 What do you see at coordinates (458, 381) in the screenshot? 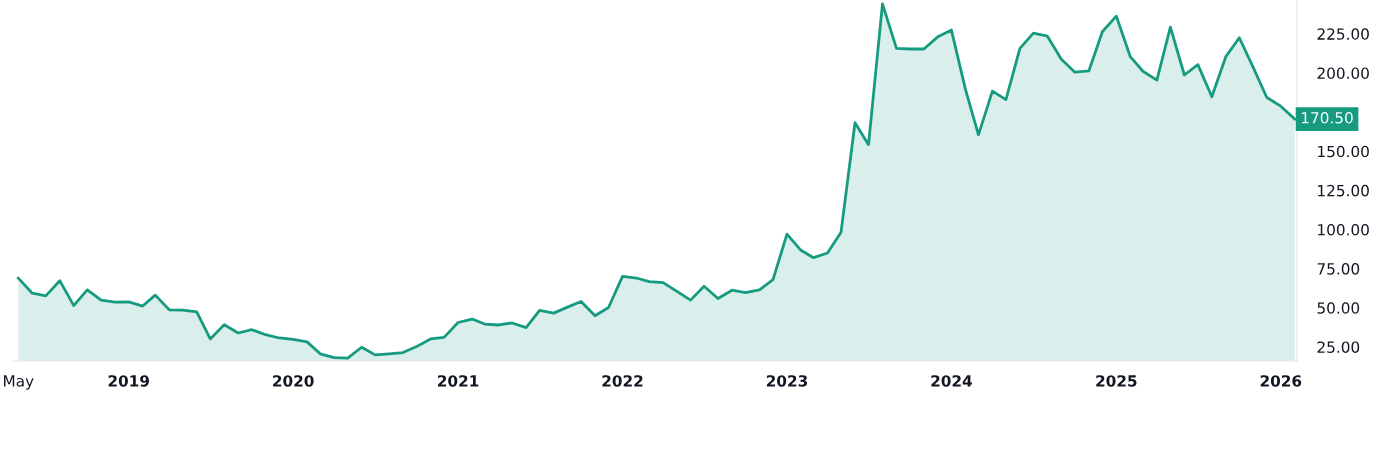
I see `x-tick-label: 2021` at bounding box center [458, 381].